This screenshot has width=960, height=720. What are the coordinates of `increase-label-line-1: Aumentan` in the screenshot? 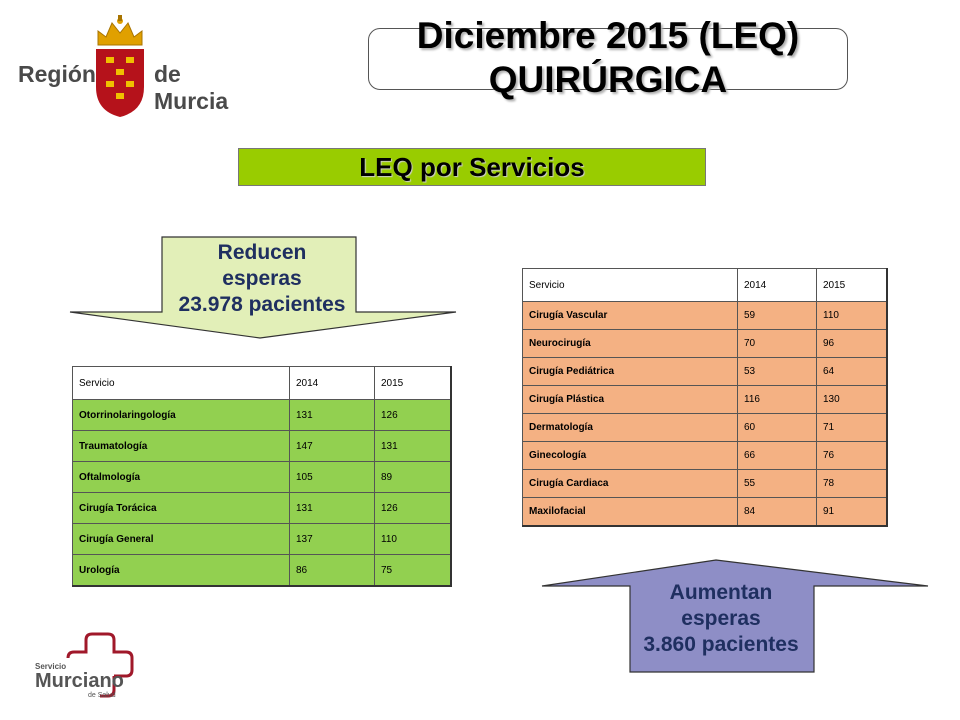 It's located at (721, 592).